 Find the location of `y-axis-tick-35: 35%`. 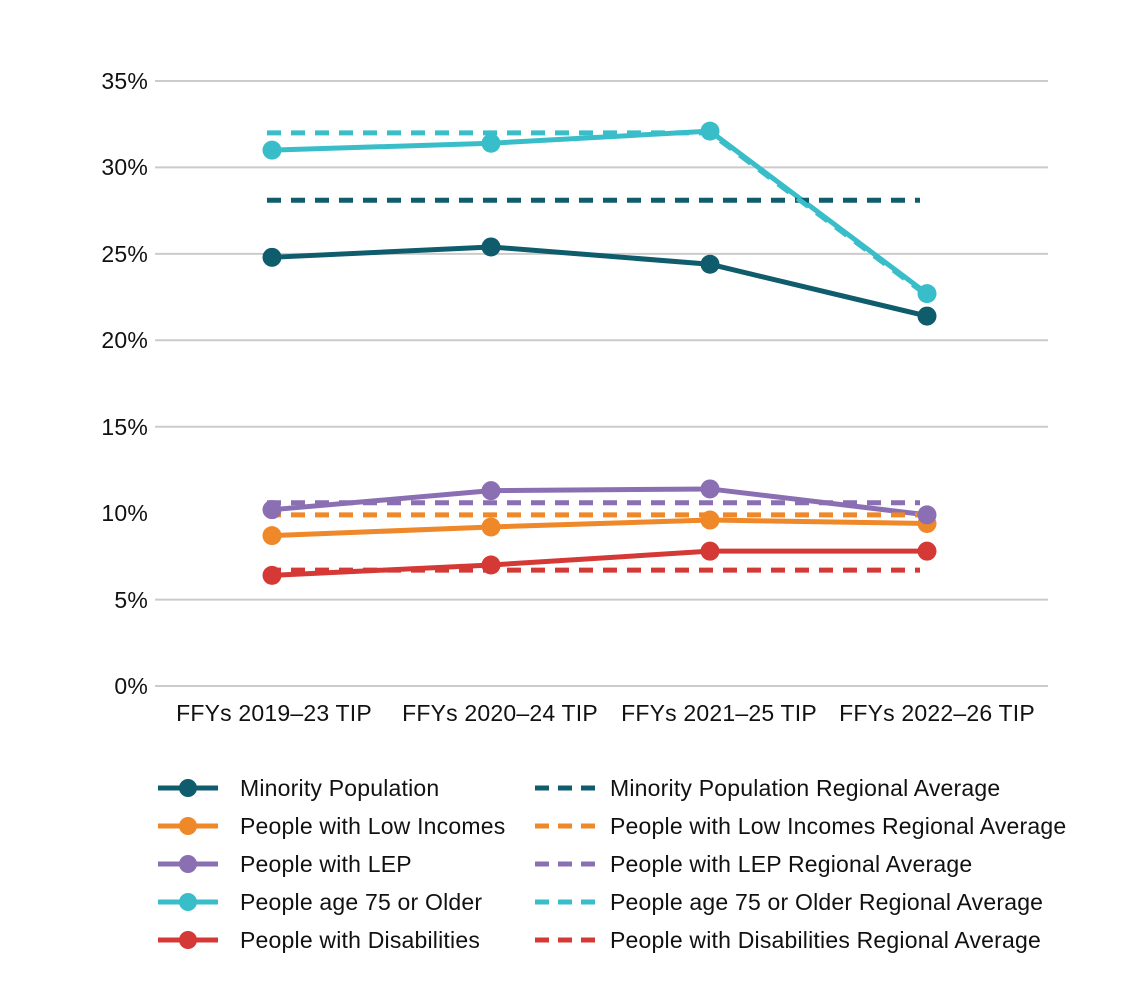

y-axis-tick-35: 35% is located at coordinates (124, 81).